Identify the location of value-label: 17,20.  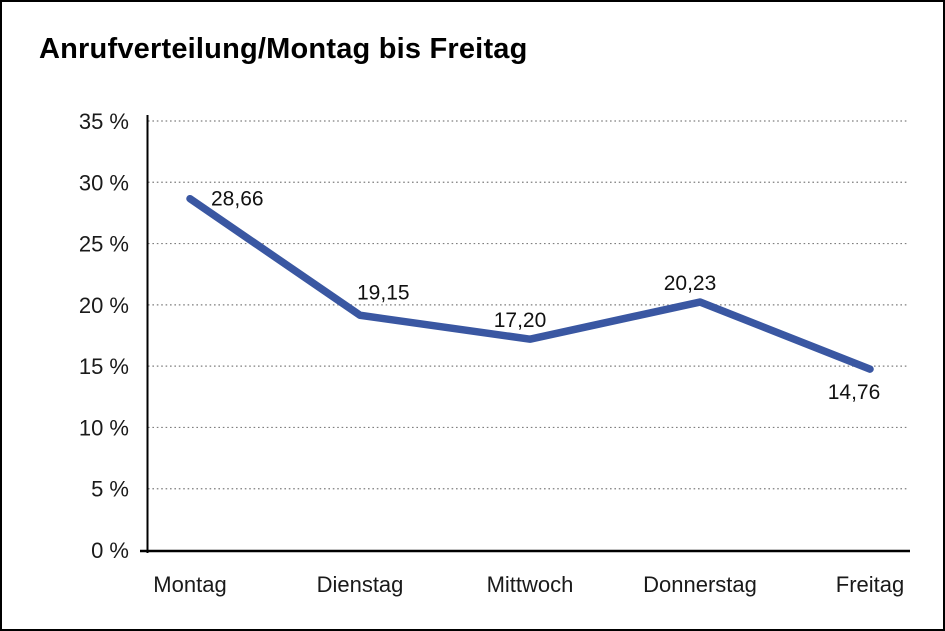
(520, 320).